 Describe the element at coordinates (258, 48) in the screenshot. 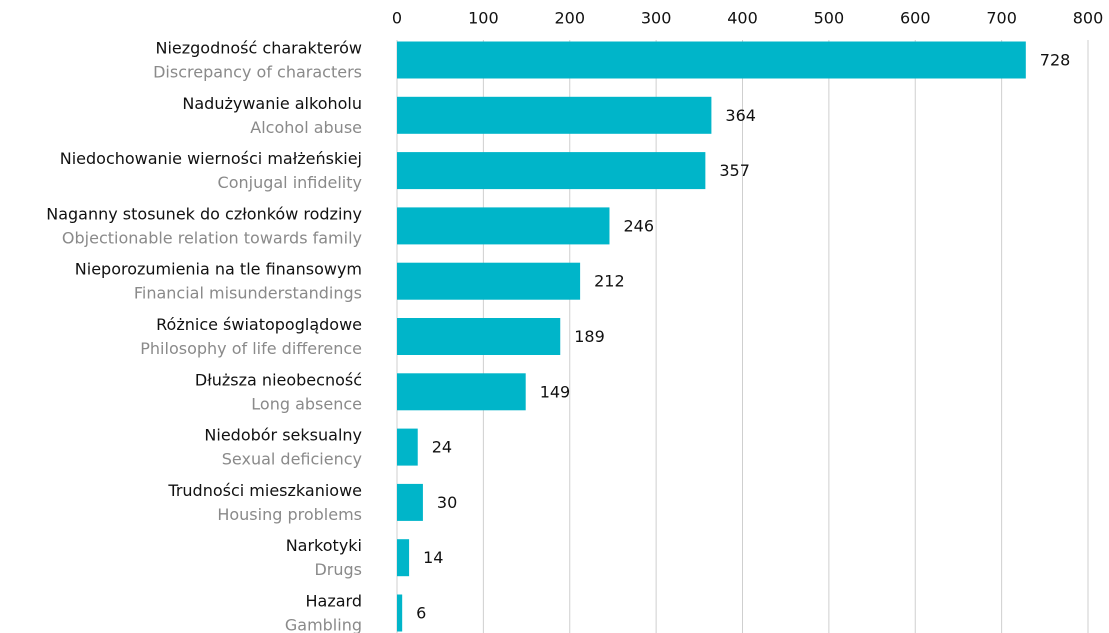

I see `category-label: Niezgodność charakterów` at that location.